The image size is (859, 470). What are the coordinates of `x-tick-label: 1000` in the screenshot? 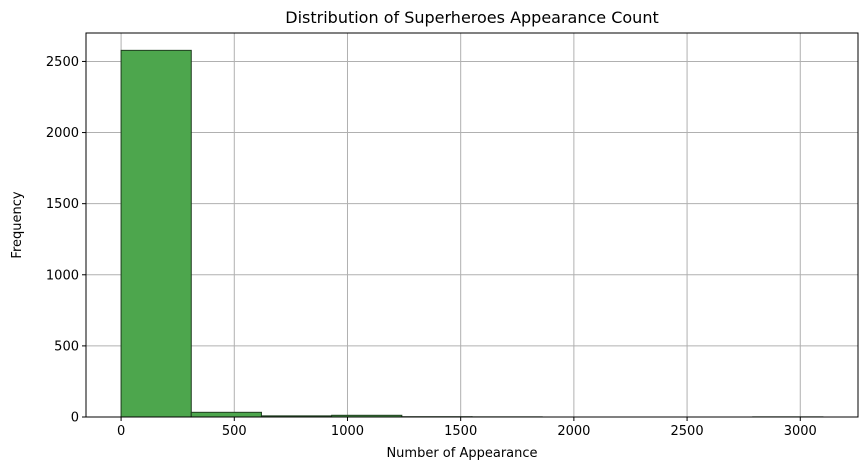 It's located at (347, 431).